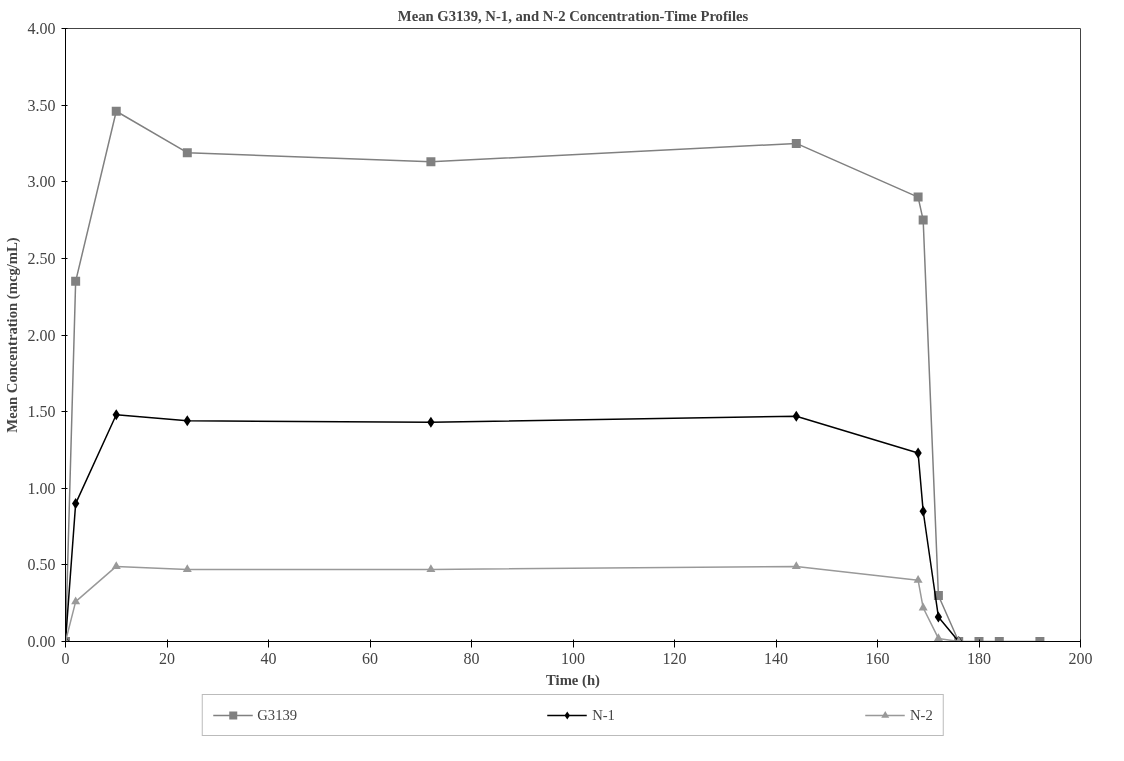 The image size is (1124, 761). What do you see at coordinates (41, 335) in the screenshot?
I see `y-tick-label: 2.00` at bounding box center [41, 335].